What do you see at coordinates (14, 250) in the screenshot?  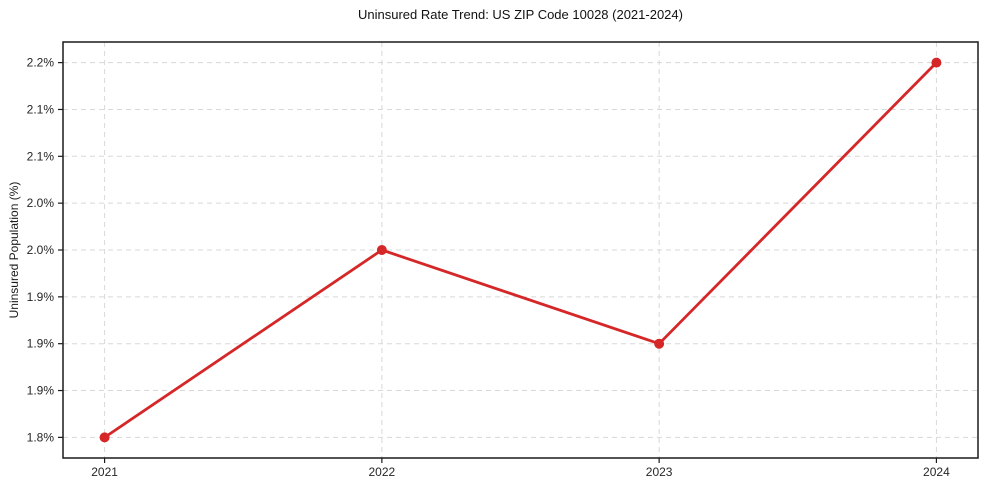 I see `y-axis-label: Uninsured Population (%)` at bounding box center [14, 250].